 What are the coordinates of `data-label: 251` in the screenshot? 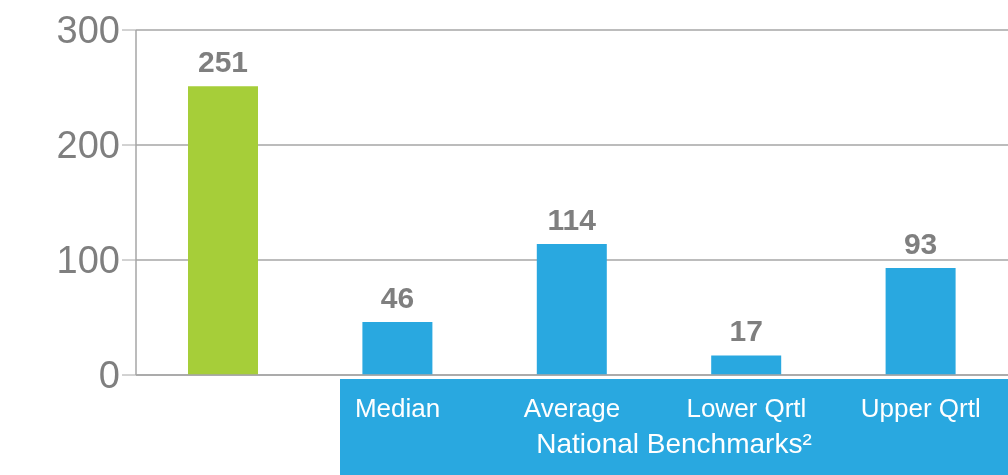 It's located at (223, 62).